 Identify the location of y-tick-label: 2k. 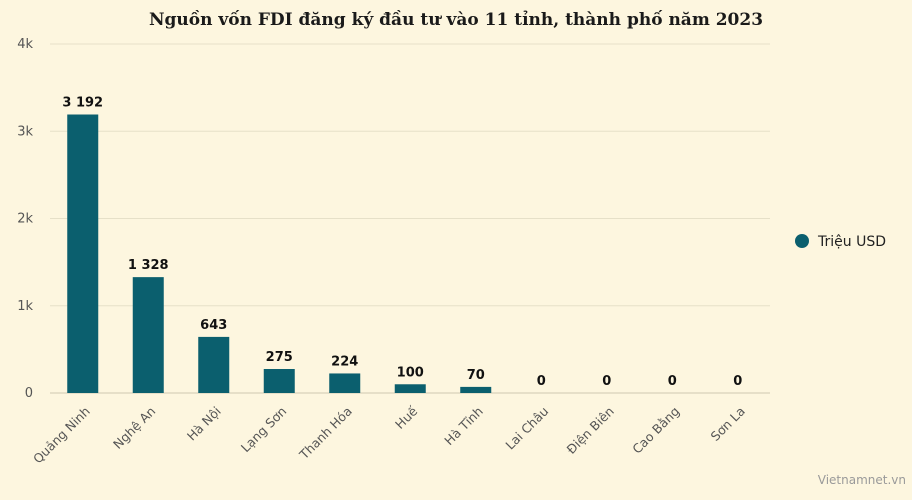
(25, 219).